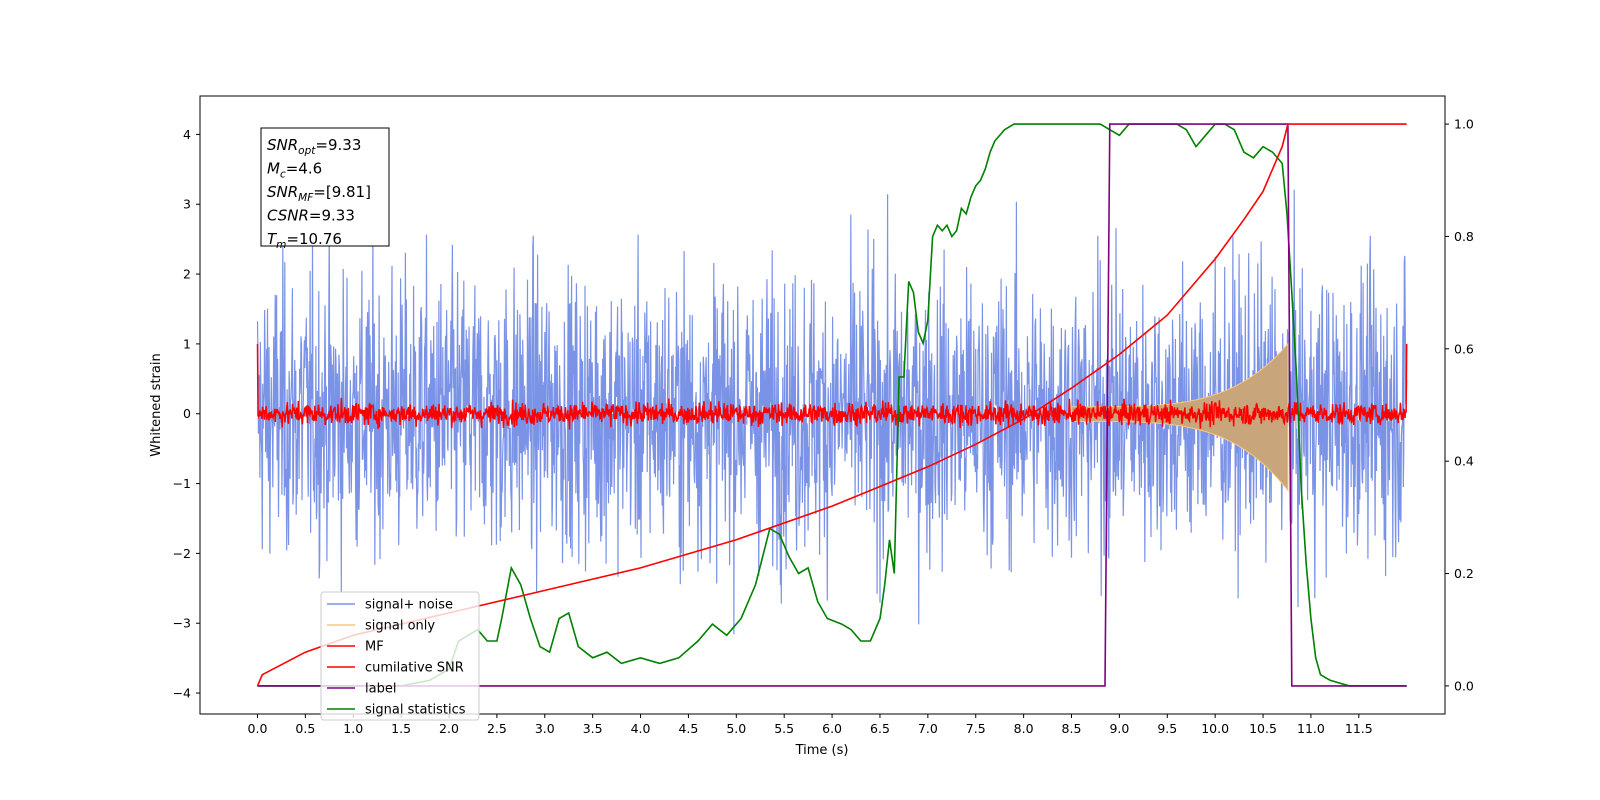 The width and height of the screenshot is (1600, 800). What do you see at coordinates (1464, 236) in the screenshot?
I see `y-right-tick-label: 0.8` at bounding box center [1464, 236].